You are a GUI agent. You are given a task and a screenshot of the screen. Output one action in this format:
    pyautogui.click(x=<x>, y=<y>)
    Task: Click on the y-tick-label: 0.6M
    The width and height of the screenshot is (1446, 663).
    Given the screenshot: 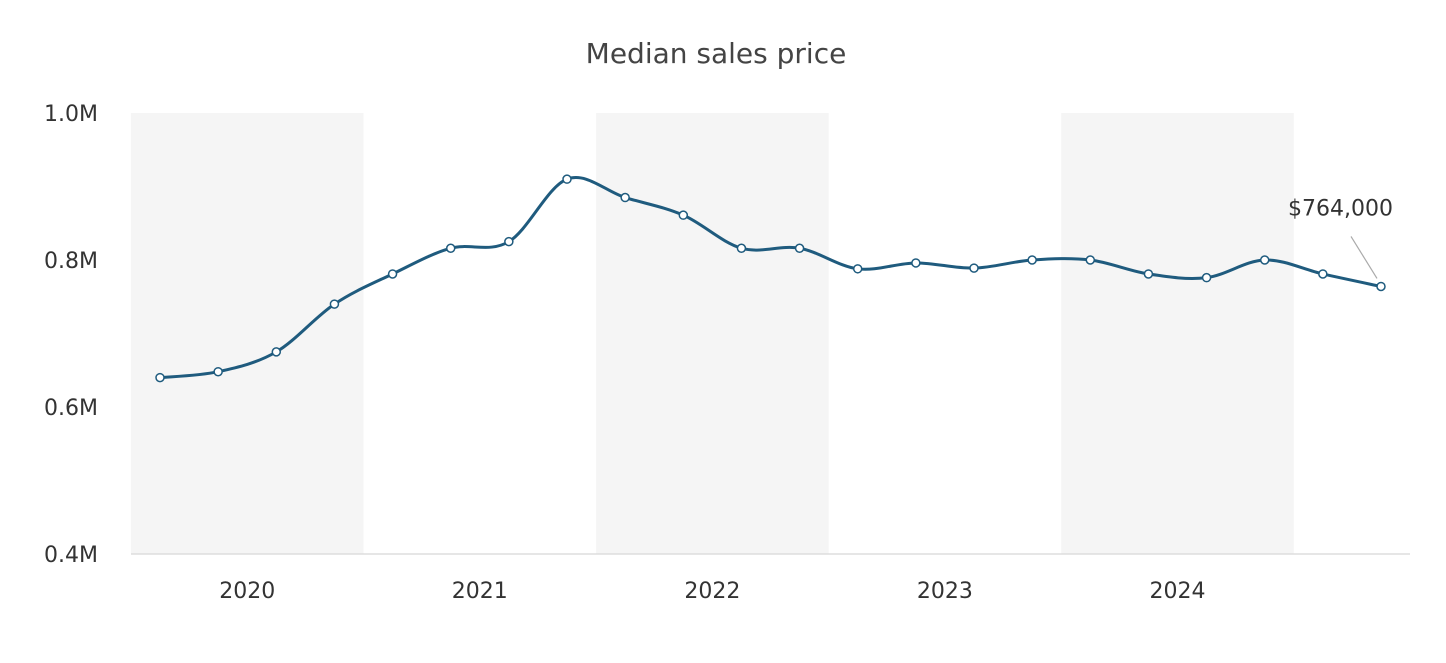 What is the action you would take?
    pyautogui.click(x=71, y=408)
    